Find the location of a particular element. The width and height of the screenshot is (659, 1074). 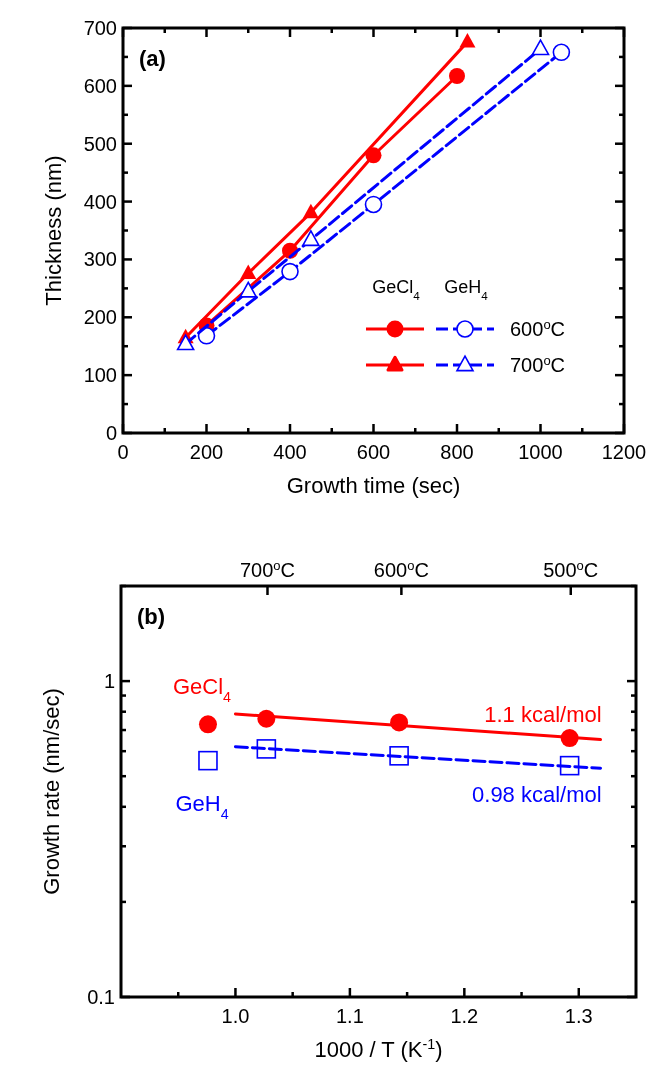

y-tick-label: 0 is located at coordinates (111, 433).